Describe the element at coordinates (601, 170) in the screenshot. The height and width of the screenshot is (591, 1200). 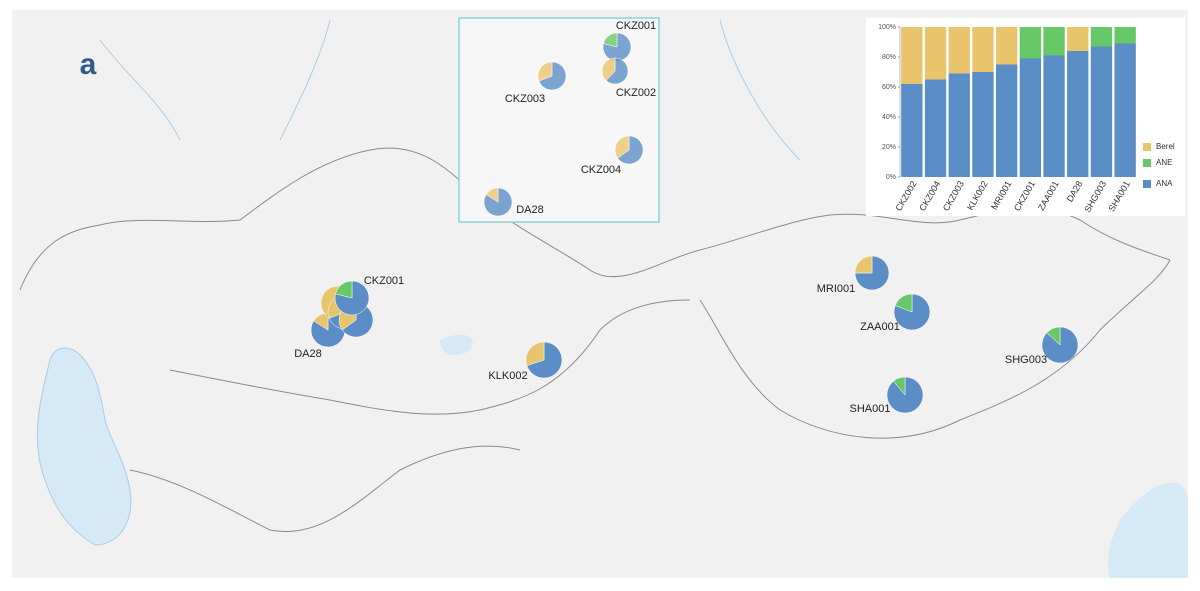
I see `site-label: CKZ004` at that location.